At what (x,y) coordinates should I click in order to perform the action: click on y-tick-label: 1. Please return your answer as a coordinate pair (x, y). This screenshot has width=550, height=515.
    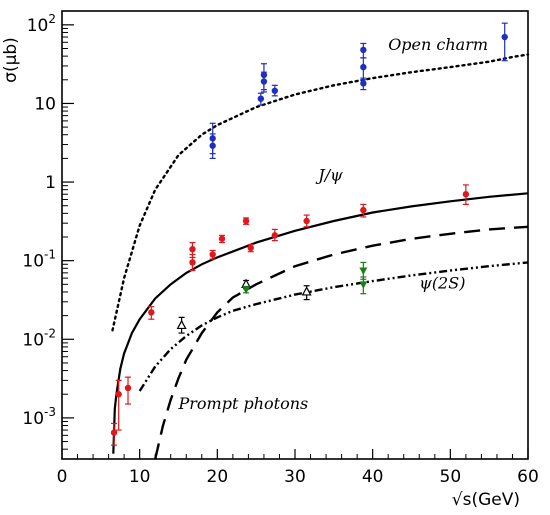
    Looking at the image, I should click on (50, 183).